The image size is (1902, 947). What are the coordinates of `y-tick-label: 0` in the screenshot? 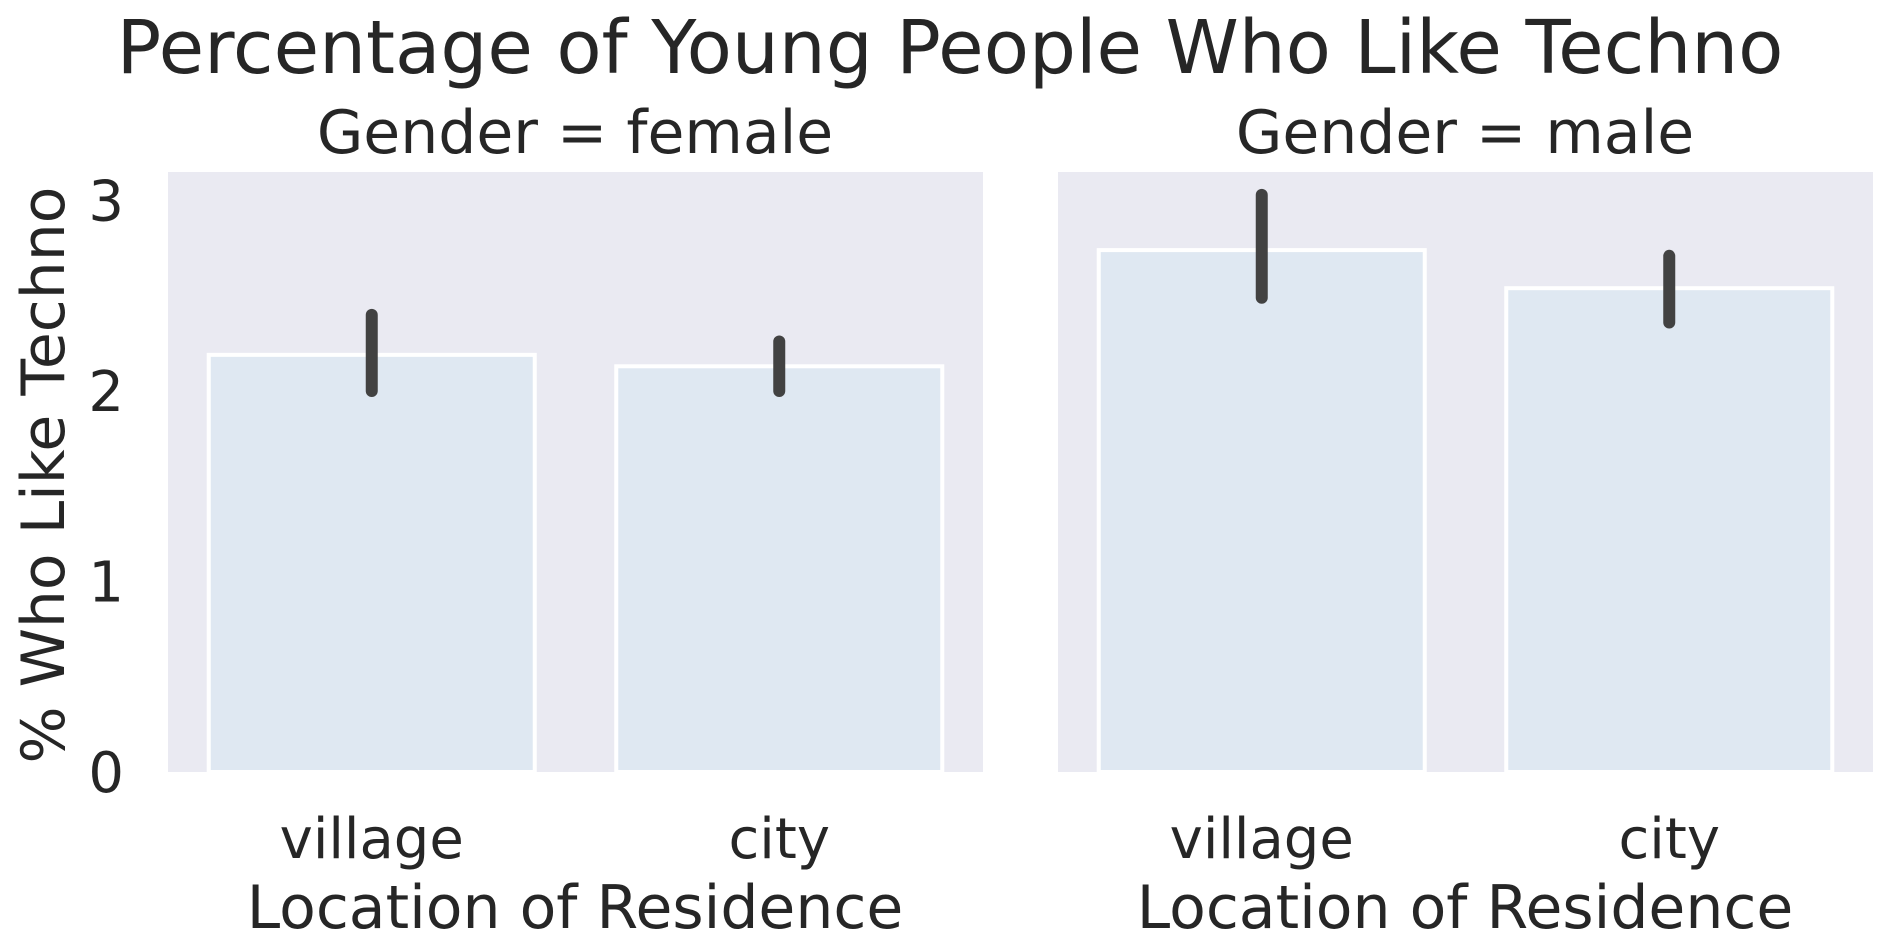 It's located at (106, 773).